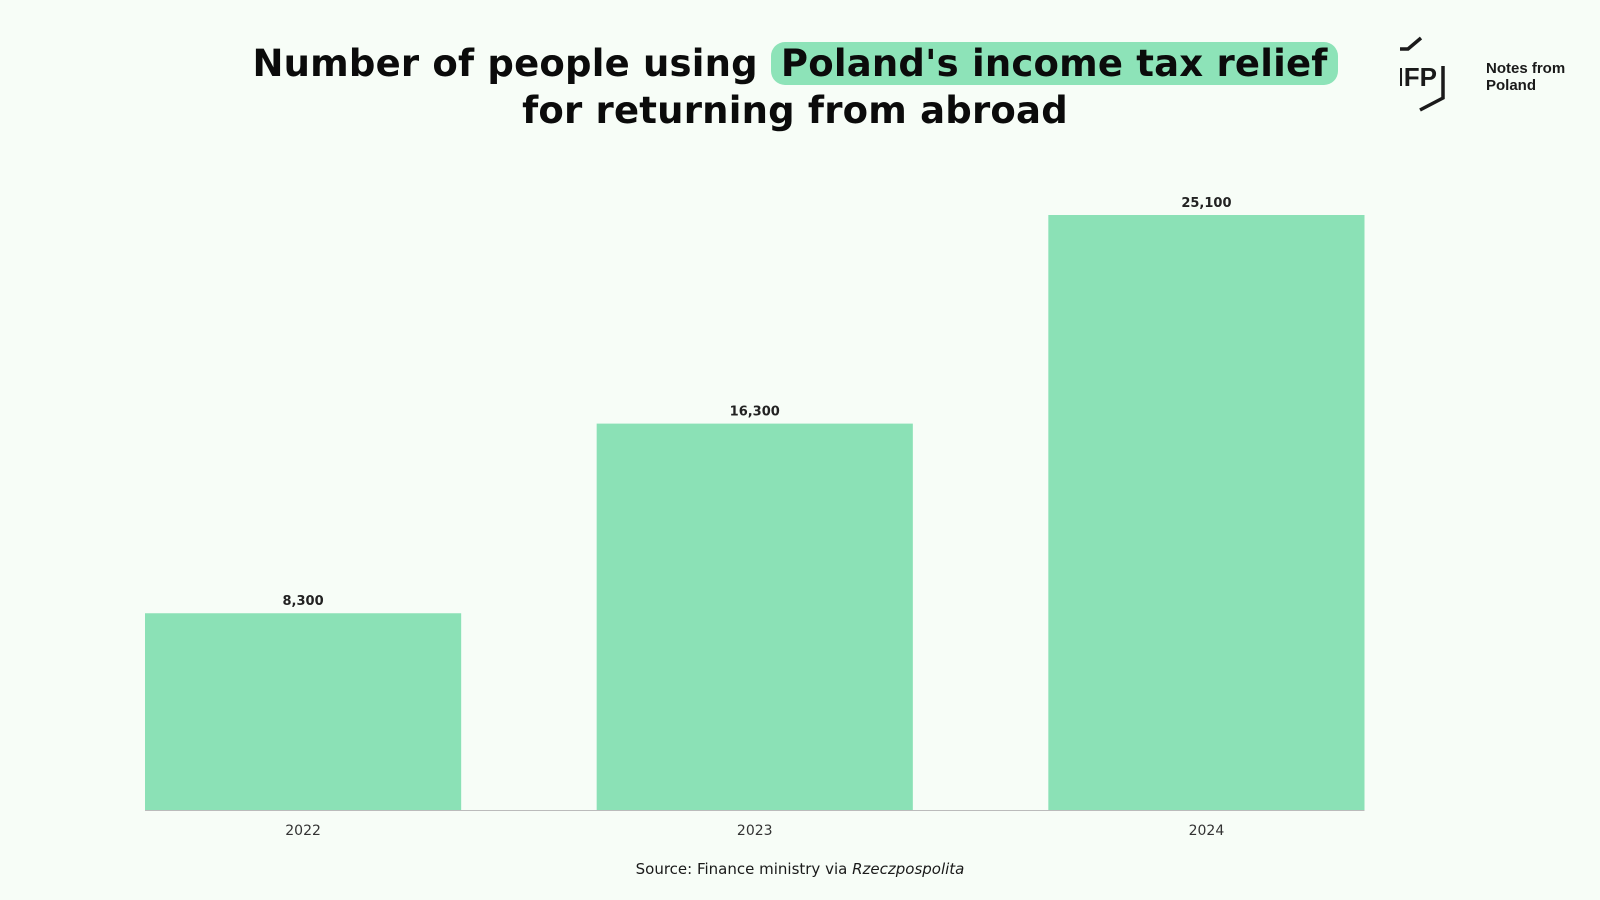  I want to click on logo-wordmark: Notes from Poland, so click(1525, 77).